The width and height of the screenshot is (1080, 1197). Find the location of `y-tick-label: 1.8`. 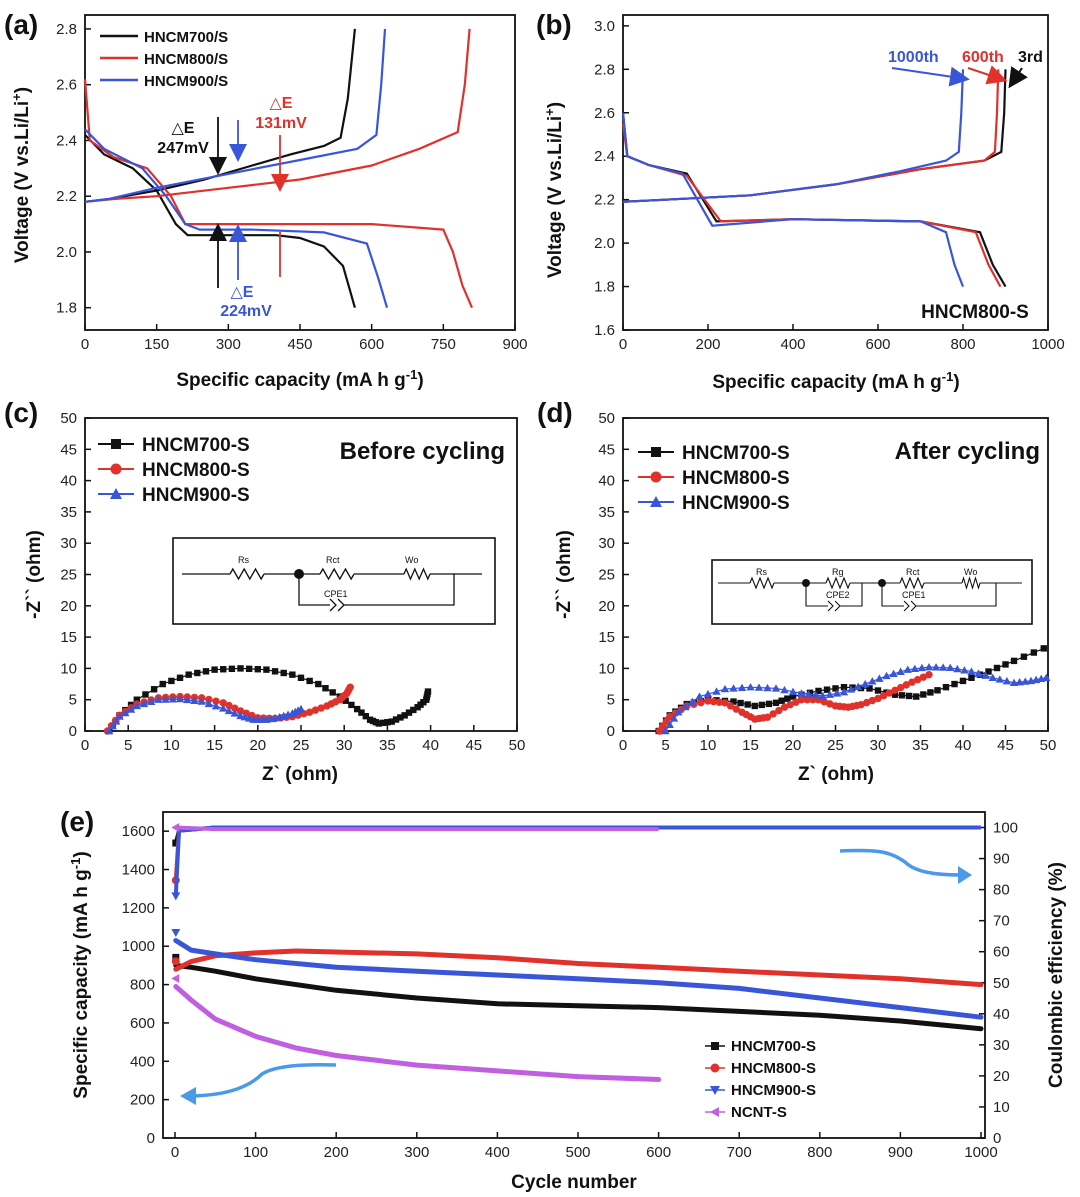

y-tick-label: 1.8 is located at coordinates (66, 308).